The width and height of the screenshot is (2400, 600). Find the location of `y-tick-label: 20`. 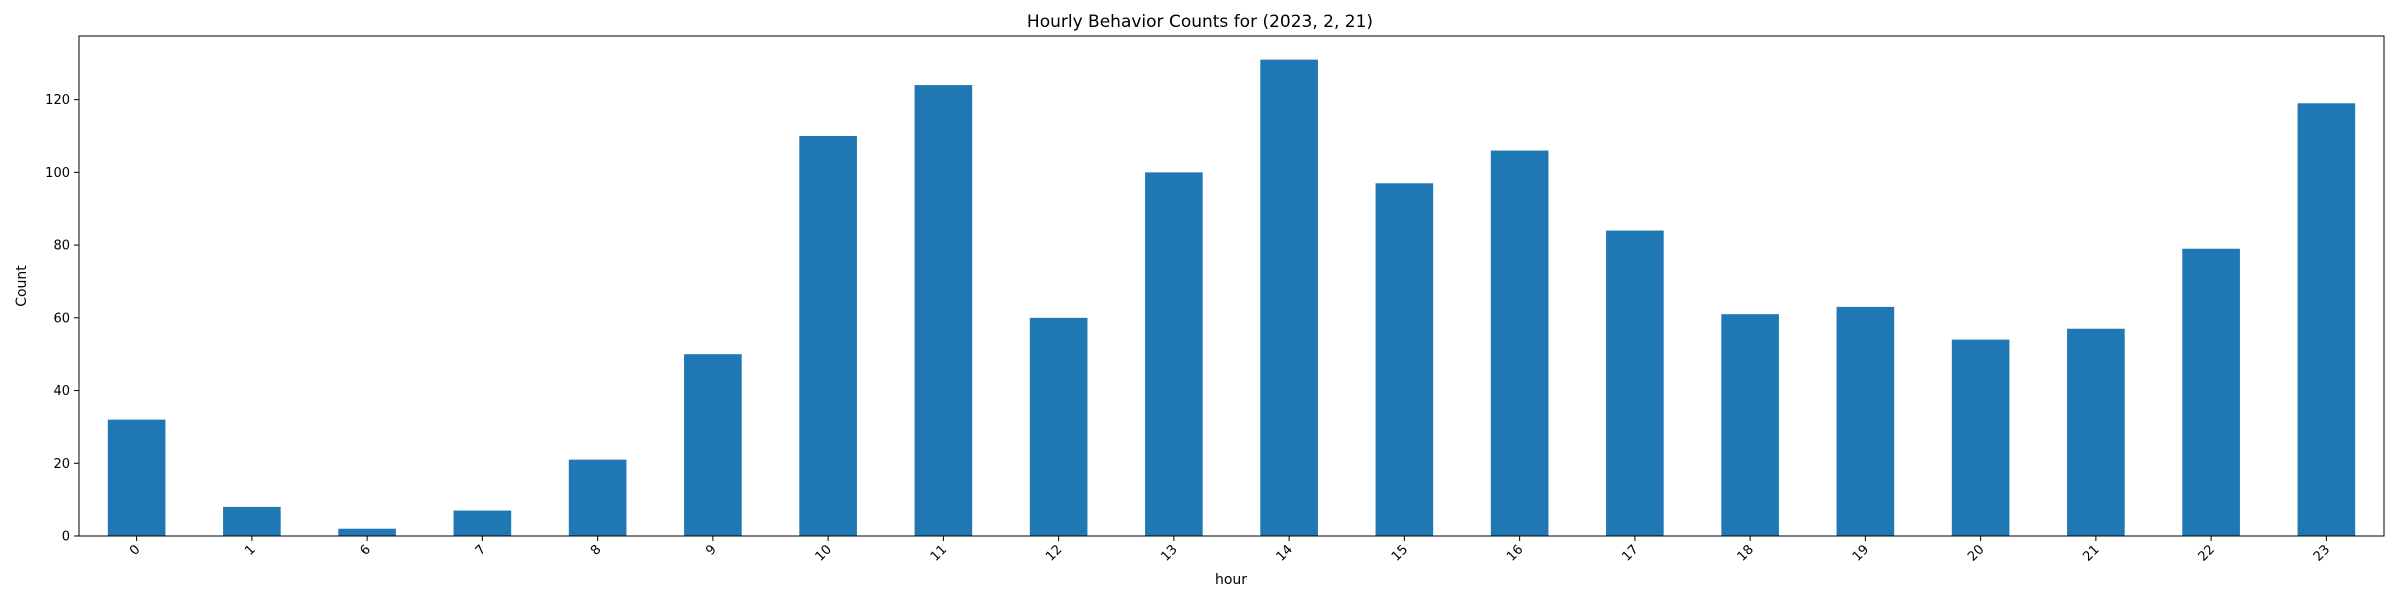

y-tick-label: 20 is located at coordinates (61, 464).